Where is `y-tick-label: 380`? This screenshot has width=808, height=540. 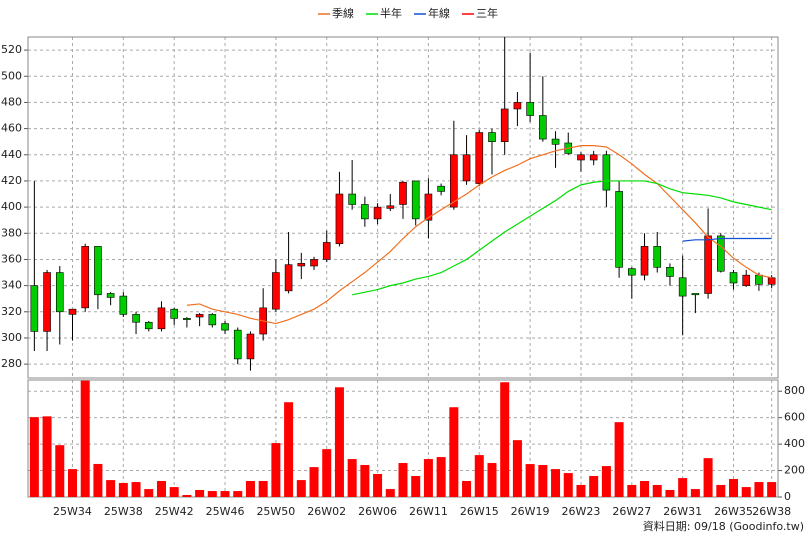 y-tick-label: 380 is located at coordinates (11, 232).